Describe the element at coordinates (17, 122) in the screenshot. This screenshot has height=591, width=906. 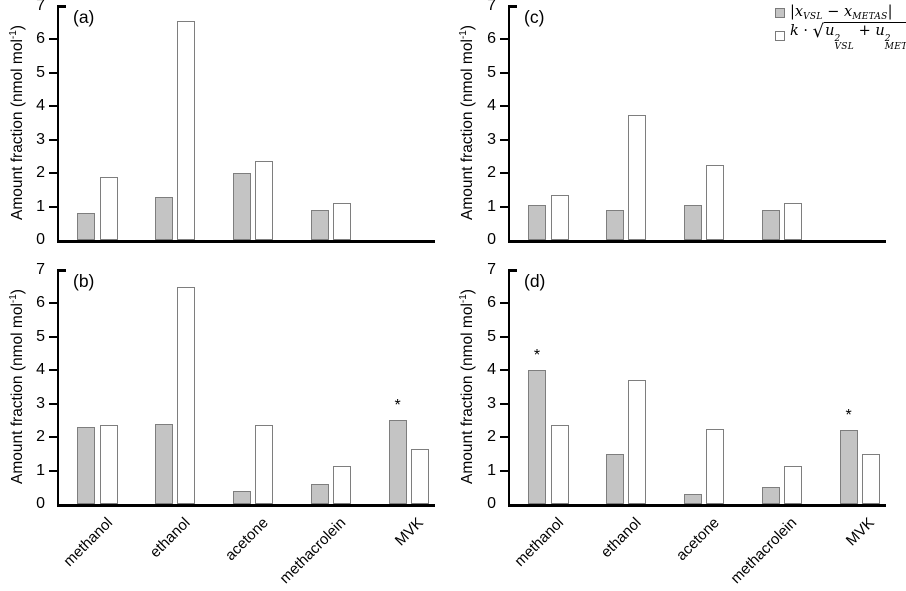
I see `y-axis-title-a: Amount fraction (nmol mol-1)` at that location.